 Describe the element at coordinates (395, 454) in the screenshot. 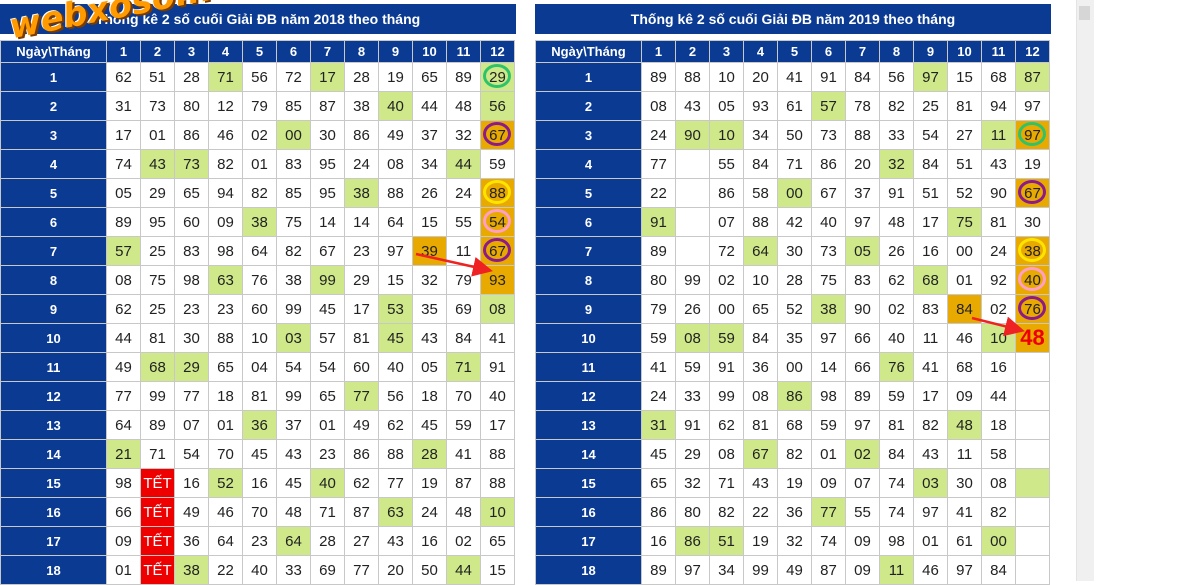

I see `cell-value: 88` at that location.